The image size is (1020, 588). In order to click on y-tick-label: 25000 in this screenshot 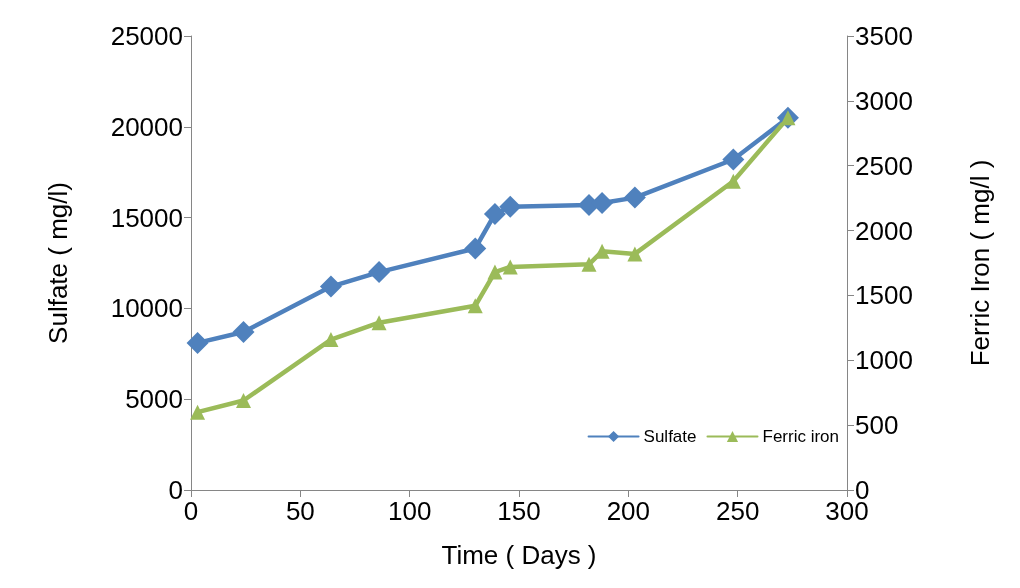, I will do `click(146, 36)`.